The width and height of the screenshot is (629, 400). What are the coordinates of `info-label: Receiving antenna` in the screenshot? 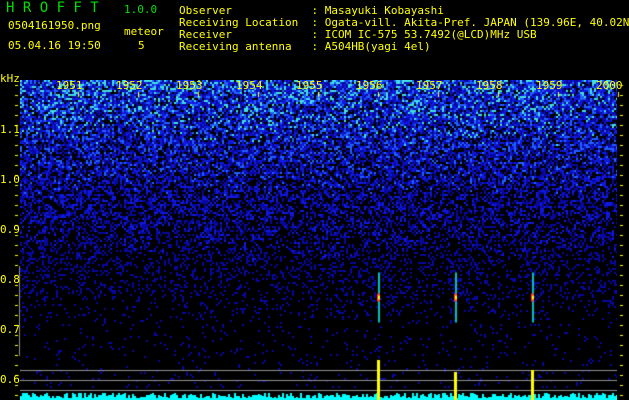 It's located at (245, 46).